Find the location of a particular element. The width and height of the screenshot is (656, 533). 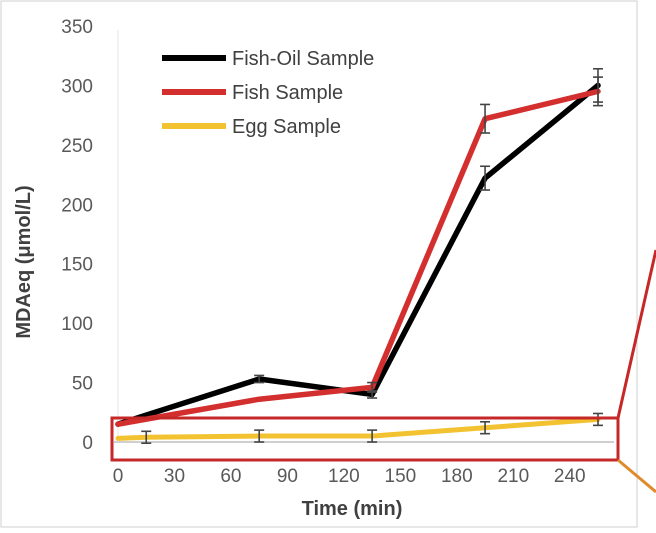

legend-label: Egg Sample is located at coordinates (286, 127).